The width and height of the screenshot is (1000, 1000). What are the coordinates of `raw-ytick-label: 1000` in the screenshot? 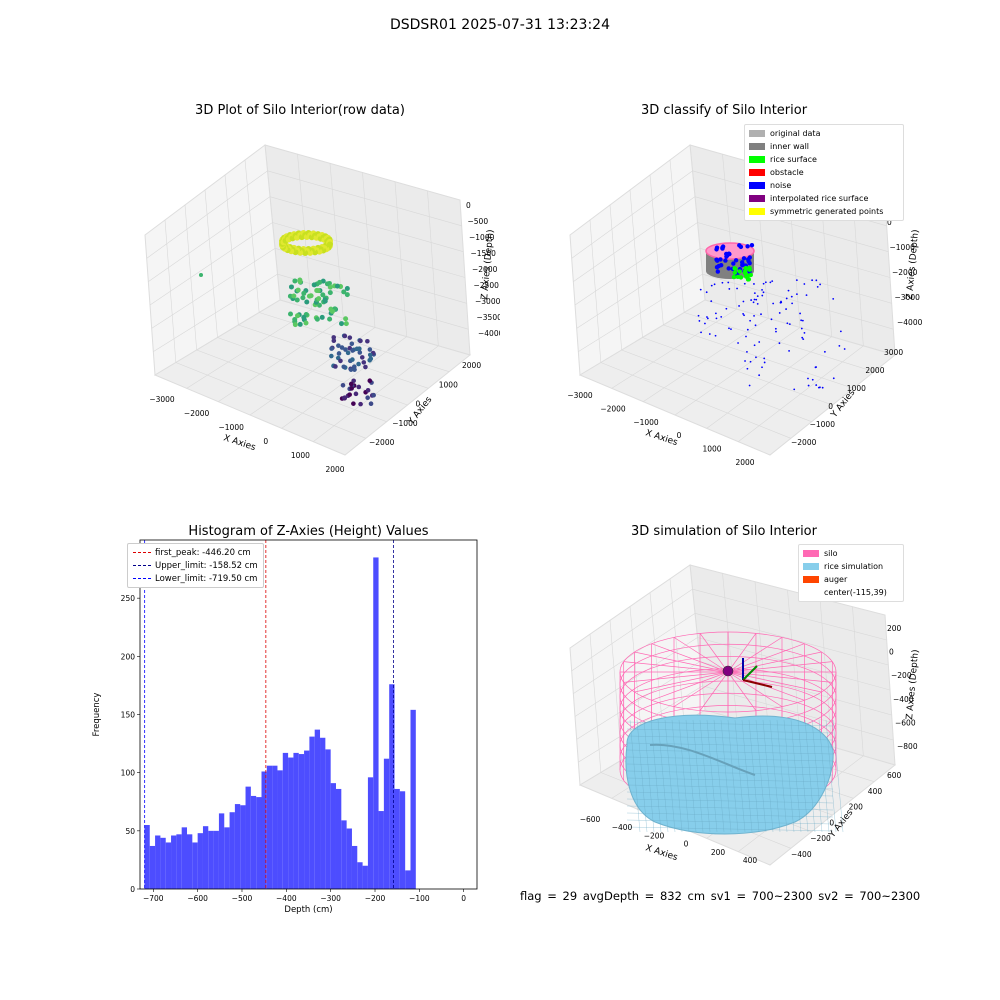 It's located at (448, 384).